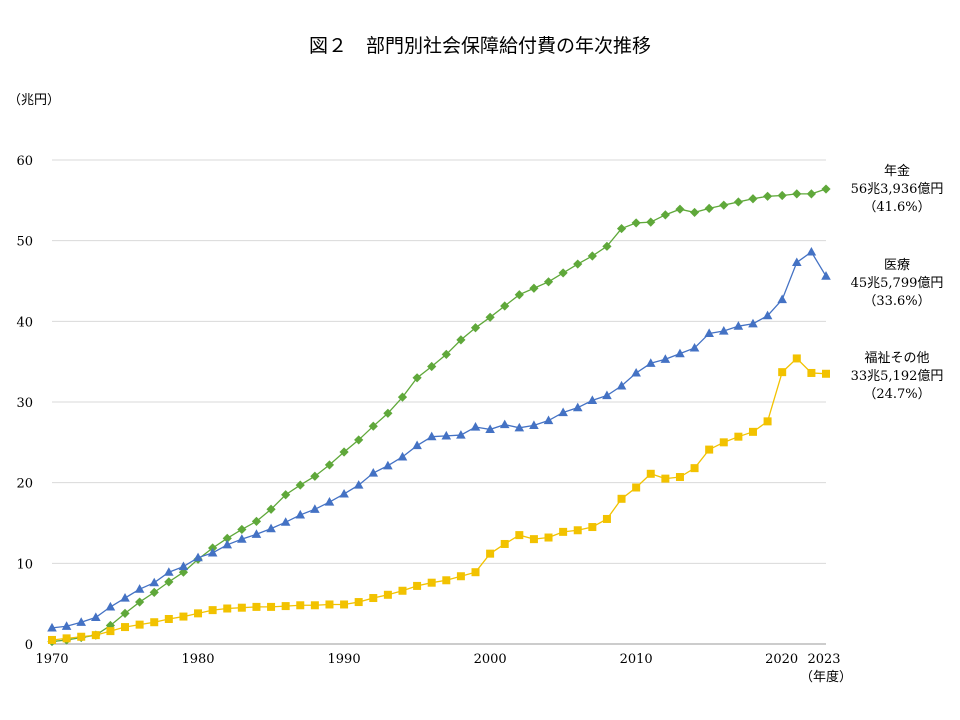  I want to click on annotation-welfare: 33兆5,192億円, so click(897, 376).